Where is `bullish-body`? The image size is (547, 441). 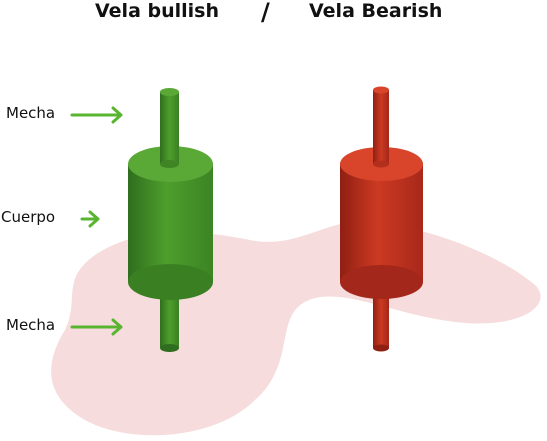
bullish-body is located at coordinates (170, 223).